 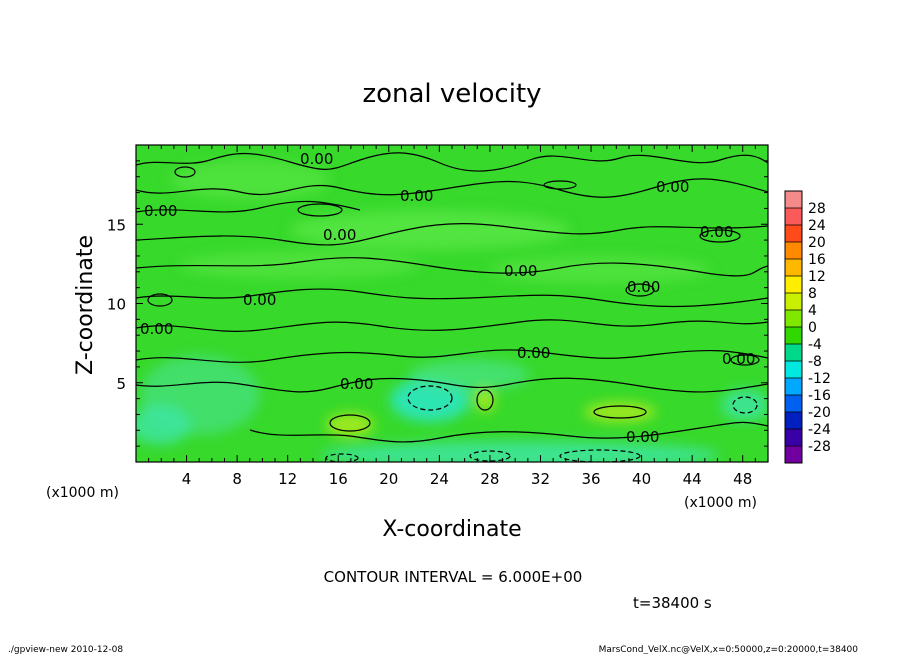 What do you see at coordinates (817, 226) in the screenshot?
I see `colorbar-label: 24` at bounding box center [817, 226].